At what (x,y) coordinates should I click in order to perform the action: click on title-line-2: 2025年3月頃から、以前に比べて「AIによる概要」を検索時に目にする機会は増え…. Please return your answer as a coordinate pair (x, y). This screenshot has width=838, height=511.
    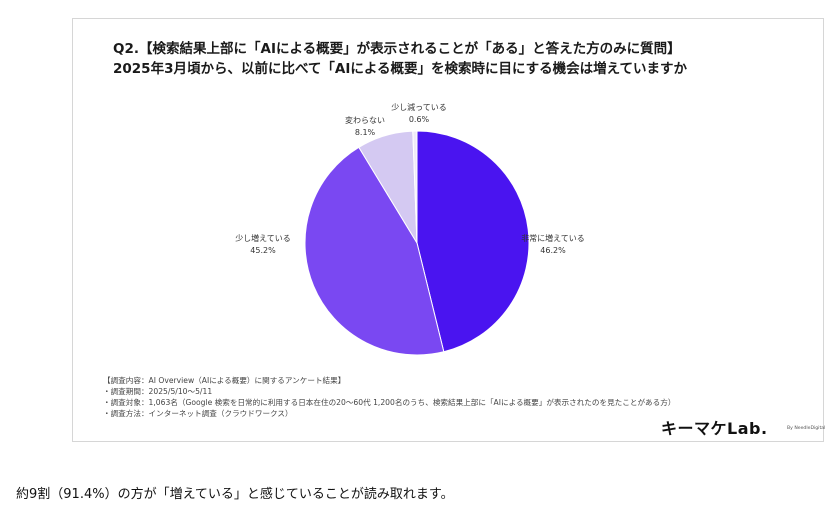
    Looking at the image, I should click on (400, 69).